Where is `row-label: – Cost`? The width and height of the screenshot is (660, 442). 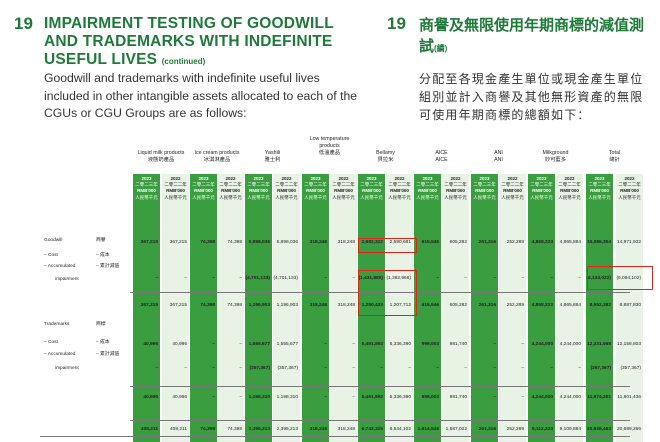 row-label: – Cost is located at coordinates (51, 342).